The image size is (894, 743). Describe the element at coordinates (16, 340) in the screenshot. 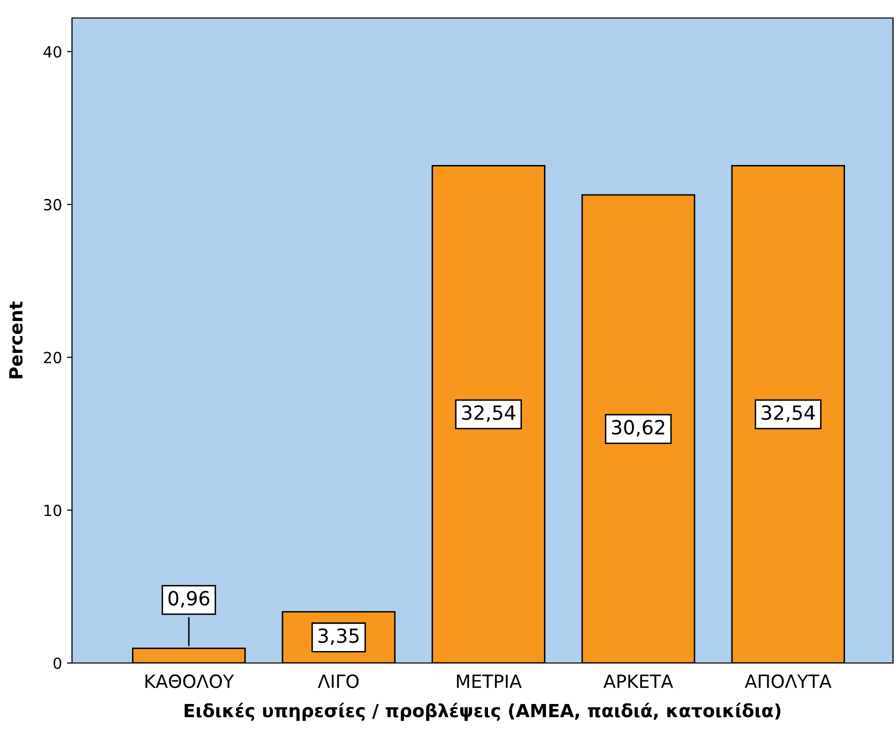

I see `y-axis-title: Percent` at that location.